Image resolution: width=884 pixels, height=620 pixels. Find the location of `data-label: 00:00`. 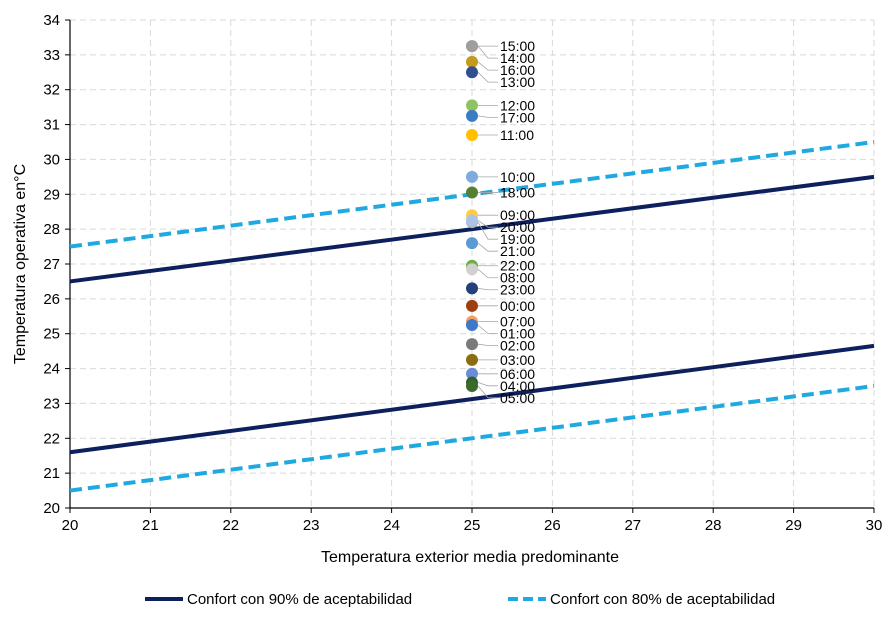

data-label: 00:00 is located at coordinates (517, 306).